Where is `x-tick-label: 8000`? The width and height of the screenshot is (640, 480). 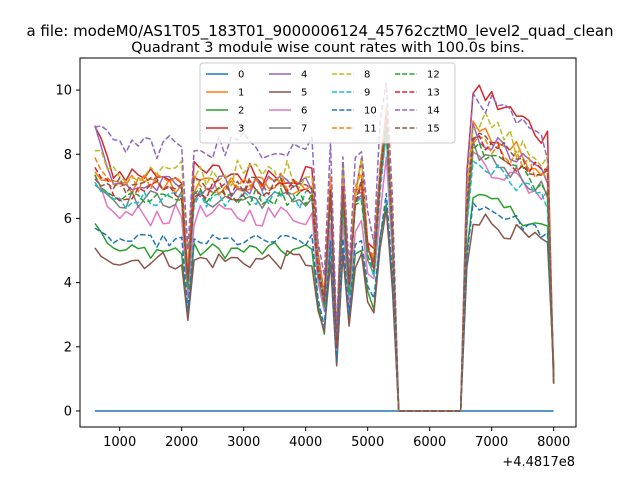
x-tick-label: 8000 is located at coordinates (553, 442).